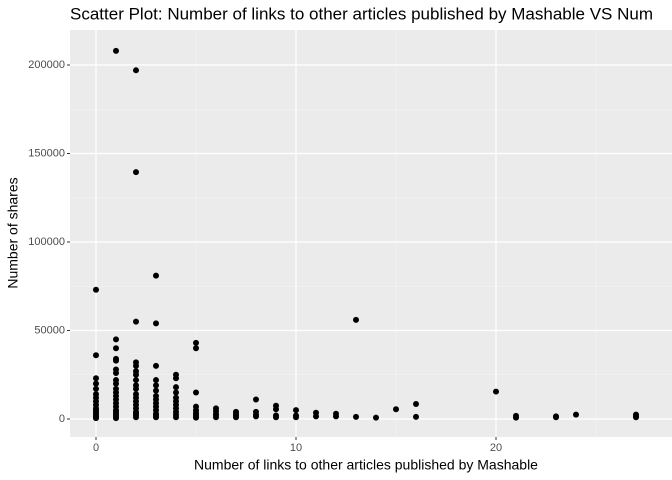  Describe the element at coordinates (296, 448) in the screenshot. I see `x-tick-label: 10` at that location.